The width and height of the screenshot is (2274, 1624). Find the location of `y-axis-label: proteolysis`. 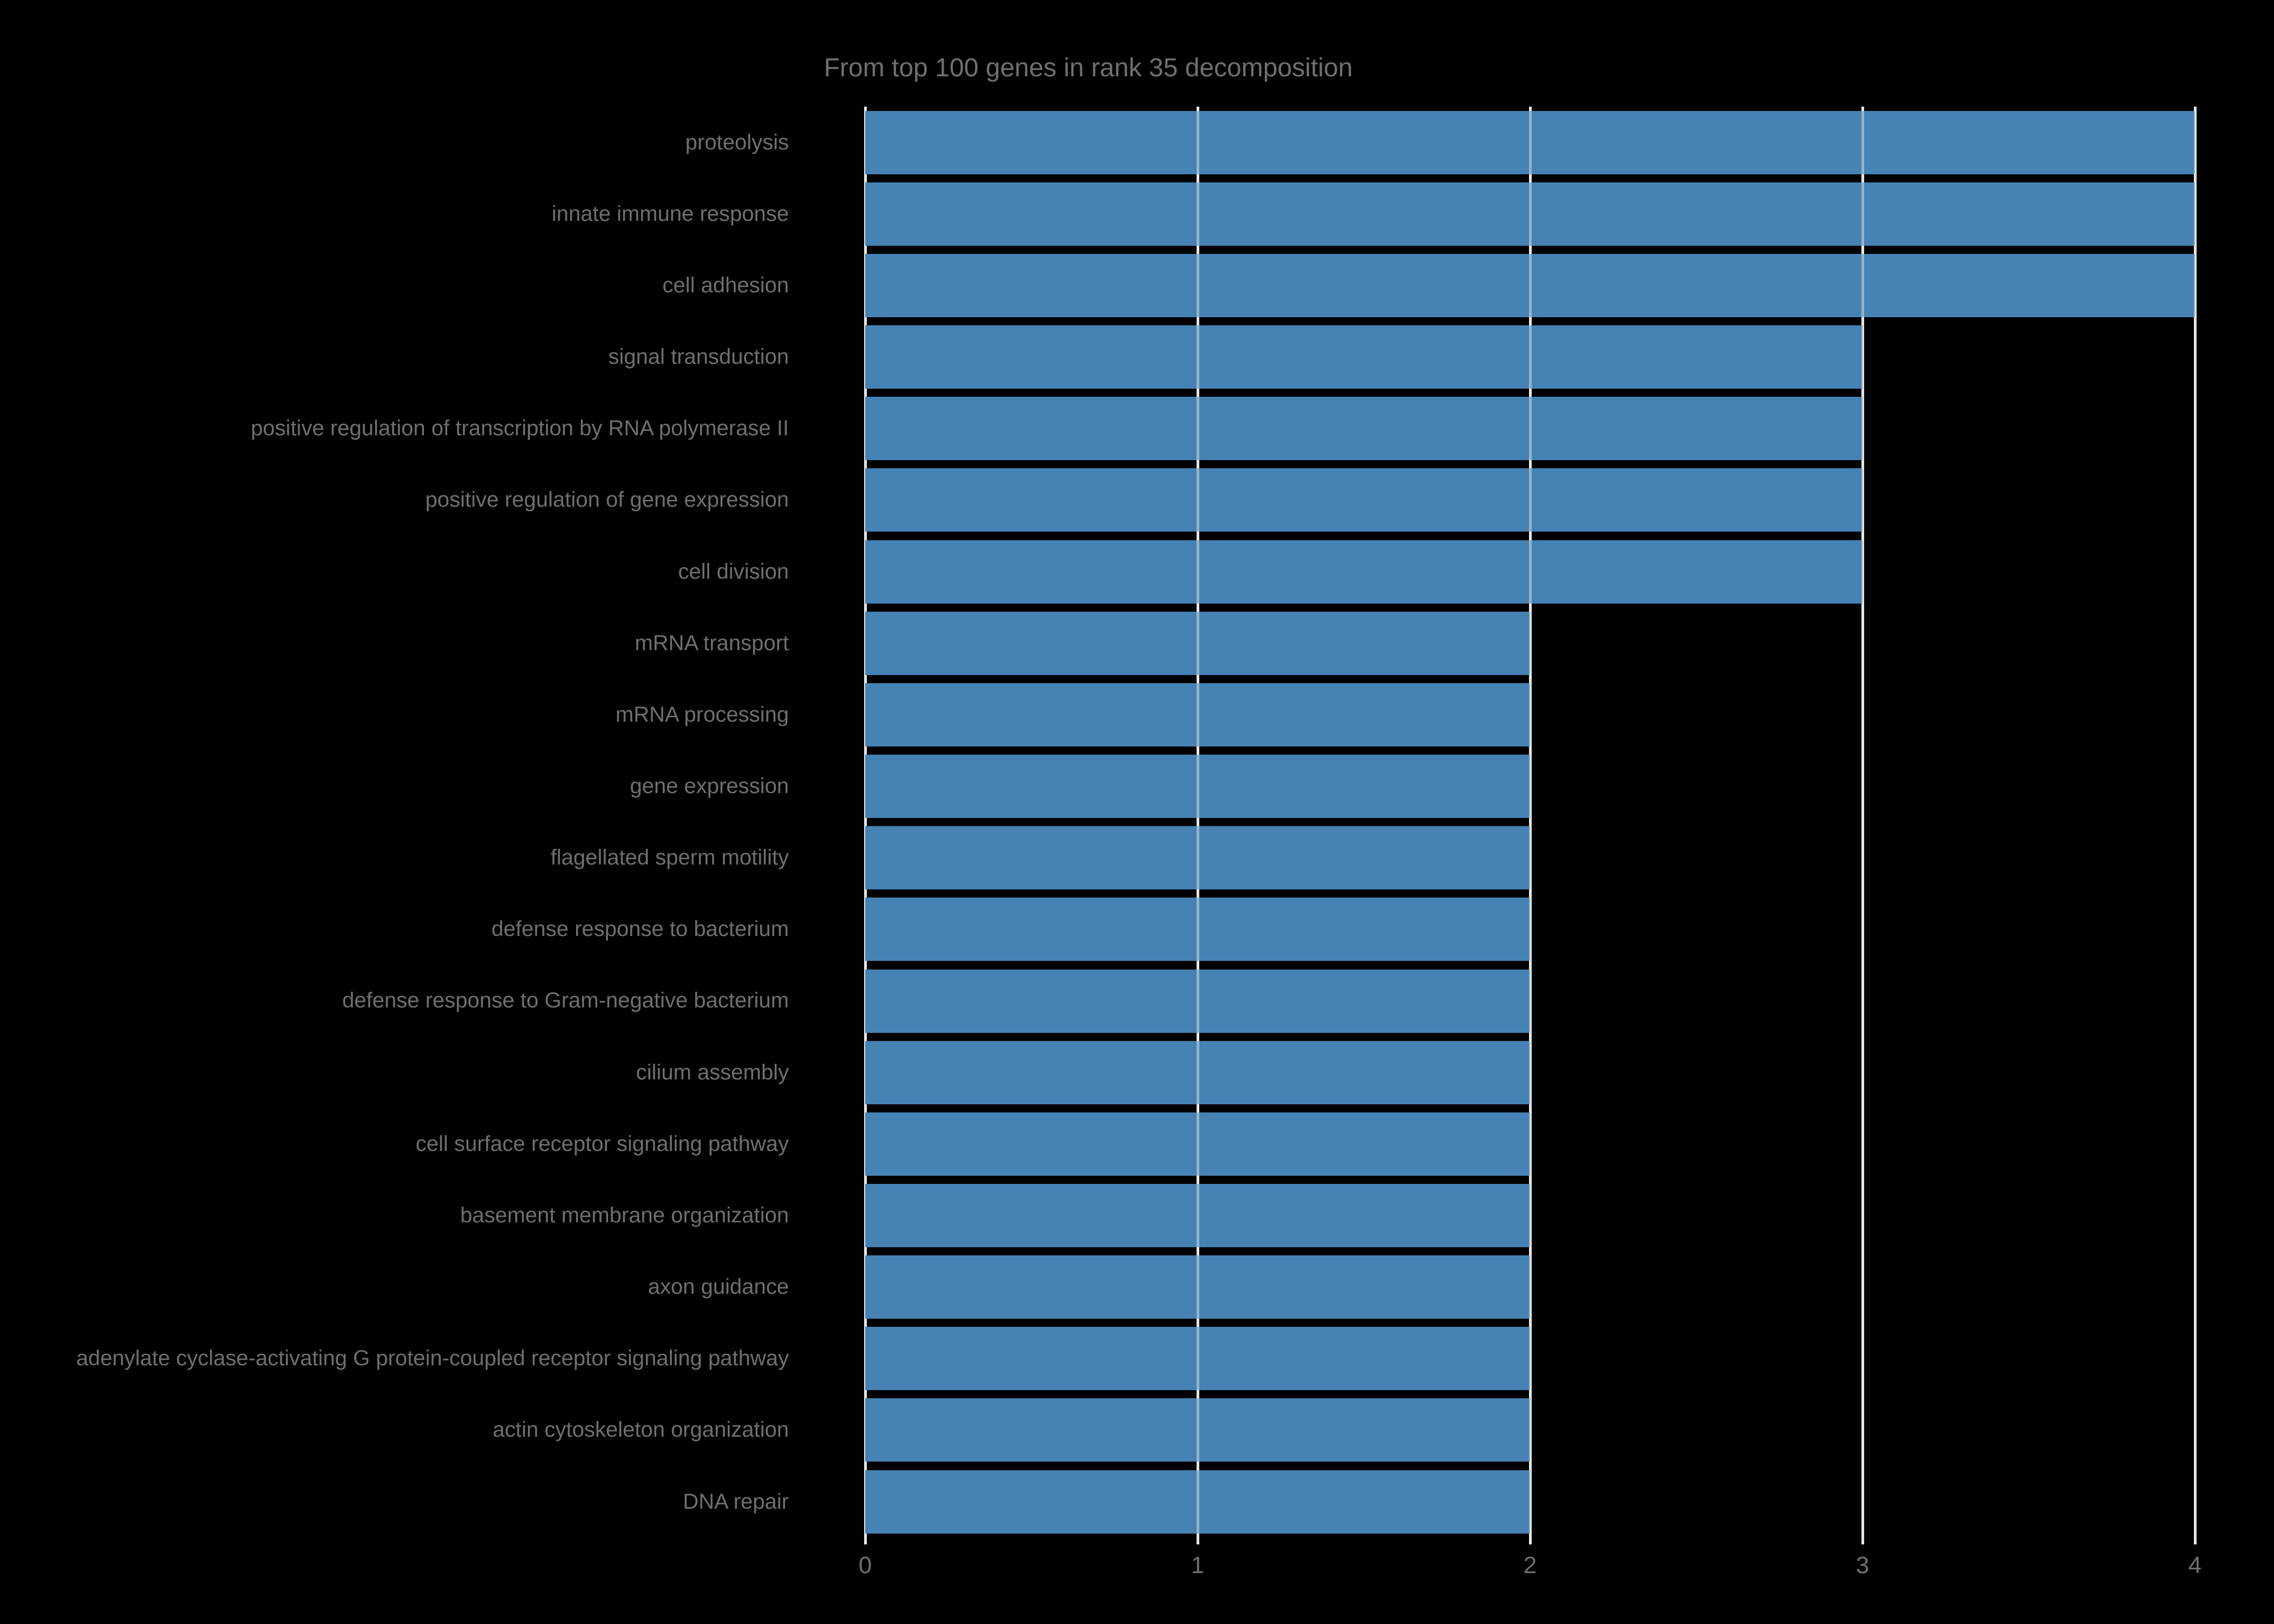

y-axis-label: proteolysis is located at coordinates (737, 142).